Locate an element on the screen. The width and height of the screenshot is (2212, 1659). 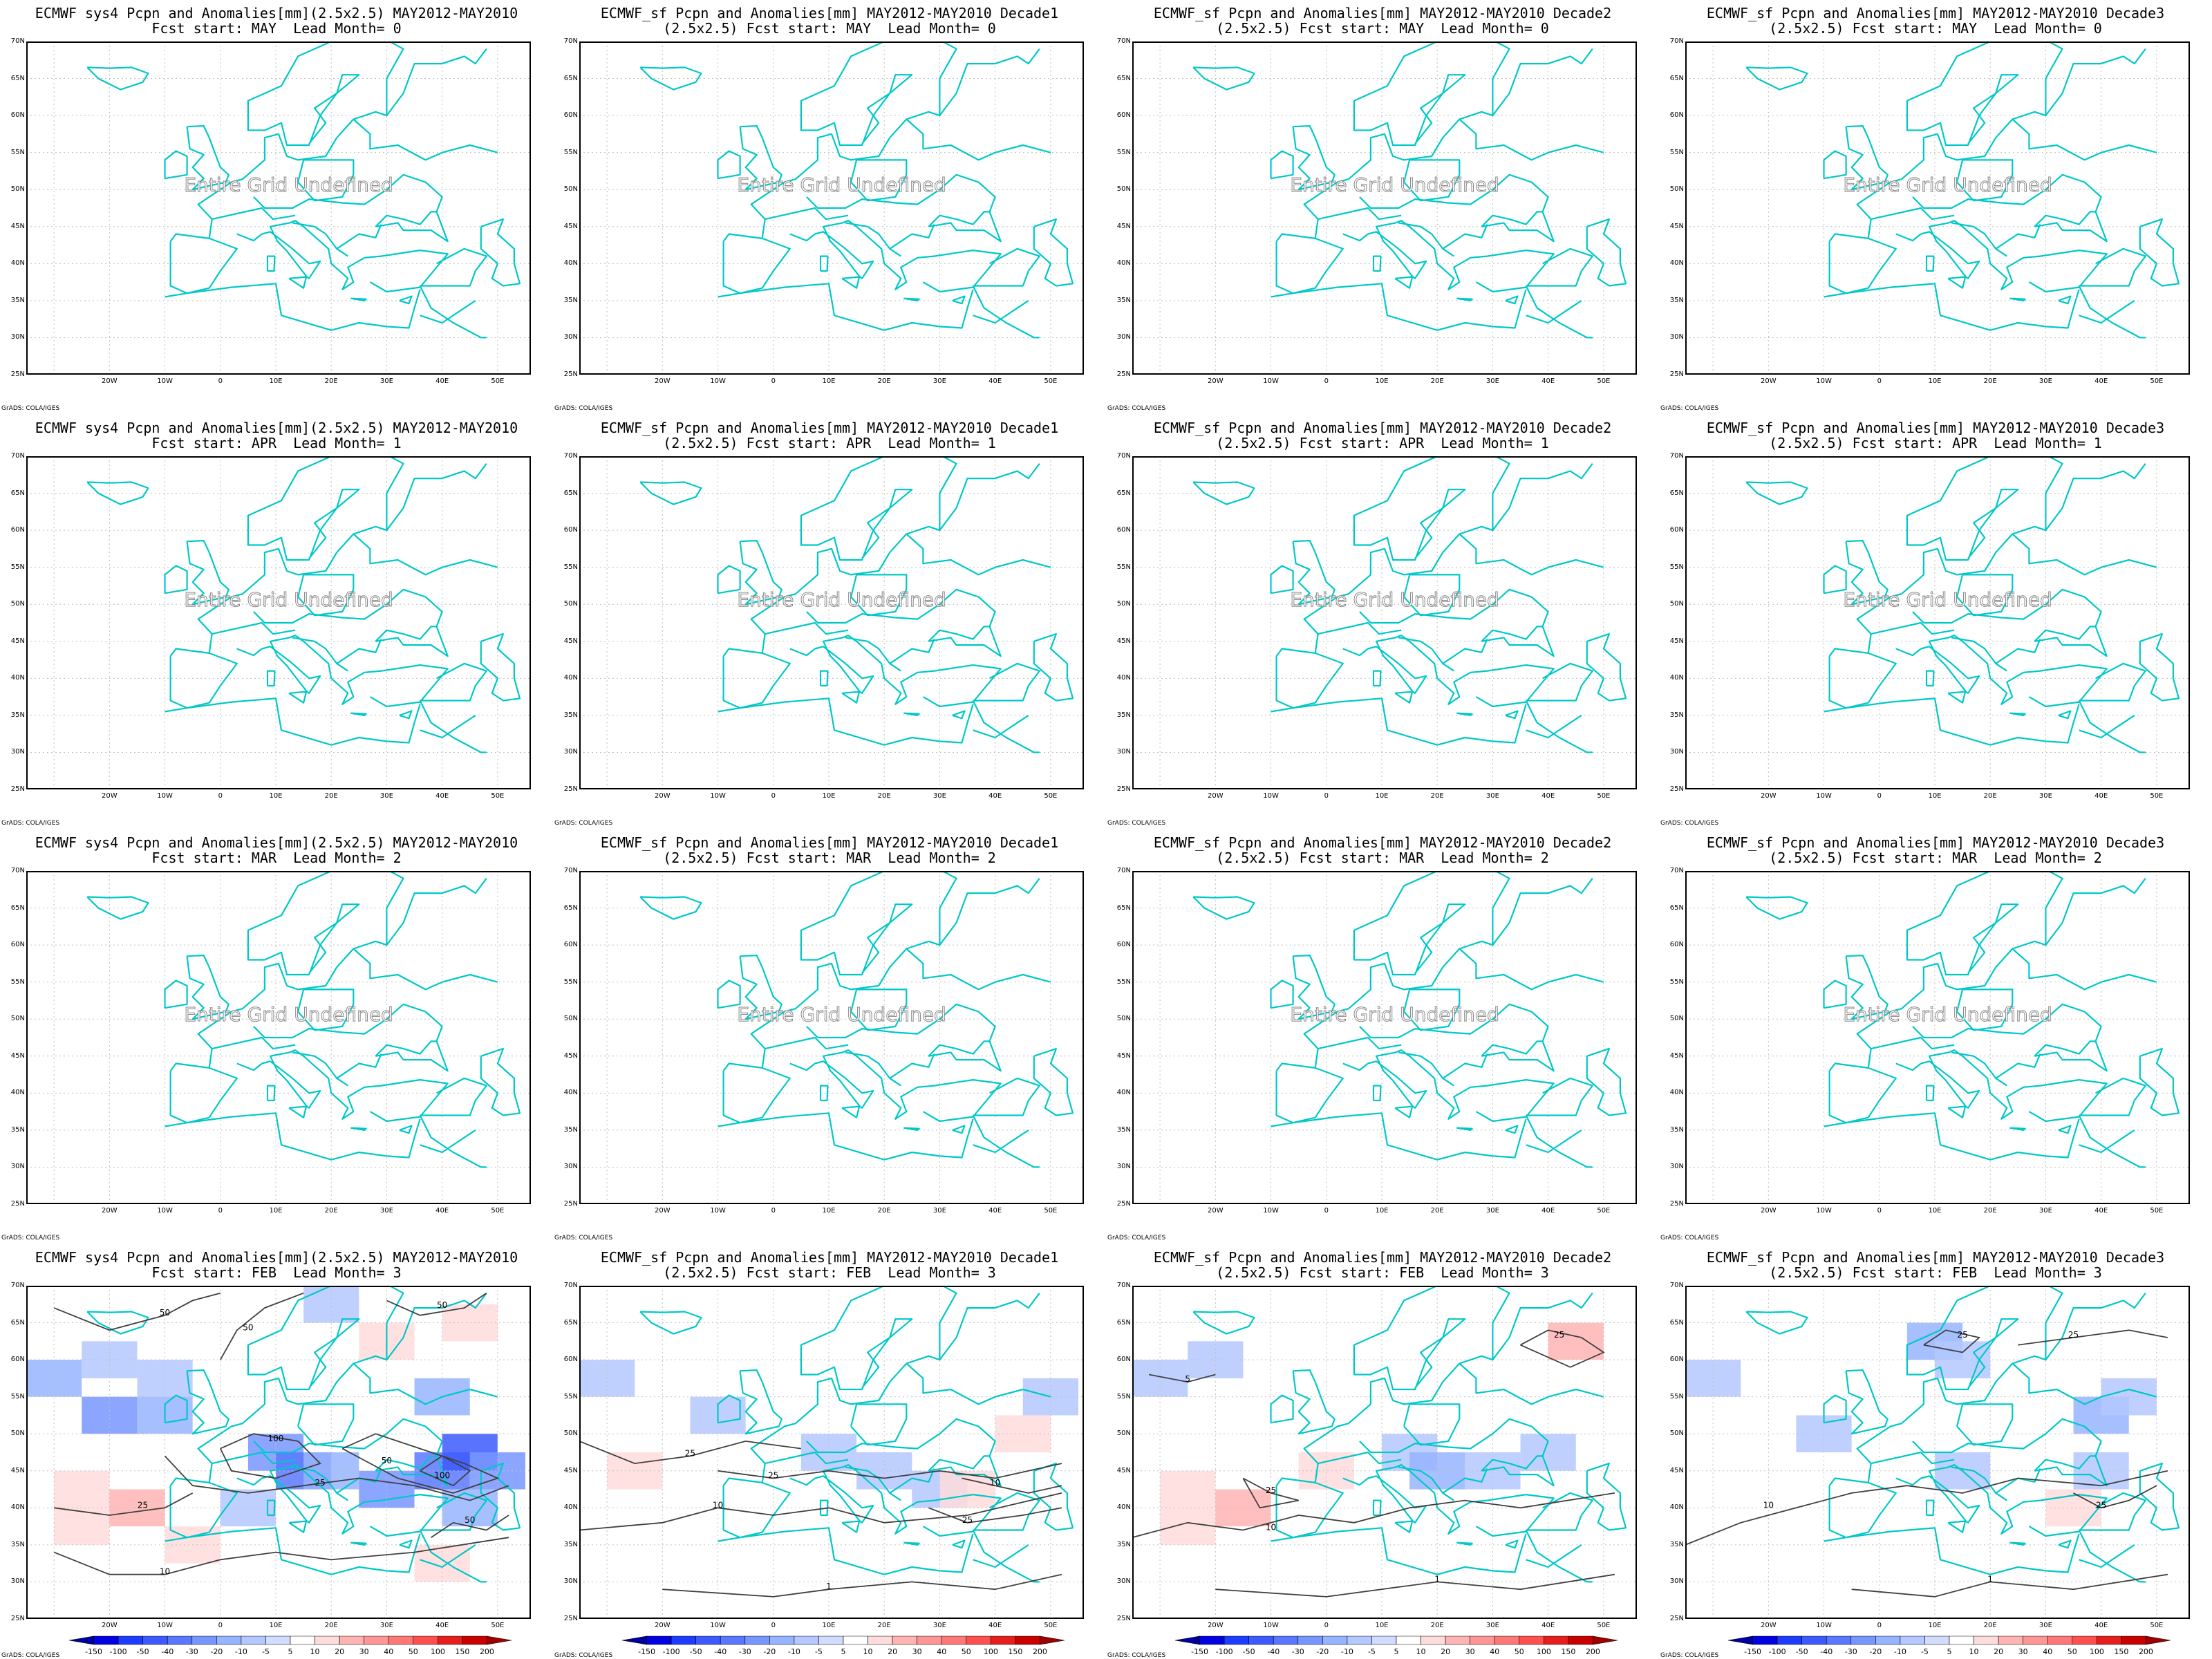
lon-tick-label: 10W is located at coordinates (1271, 796).